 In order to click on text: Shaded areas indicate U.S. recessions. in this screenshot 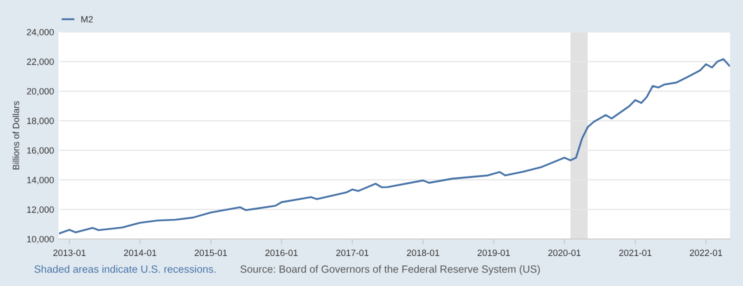, I will do `click(125, 269)`.